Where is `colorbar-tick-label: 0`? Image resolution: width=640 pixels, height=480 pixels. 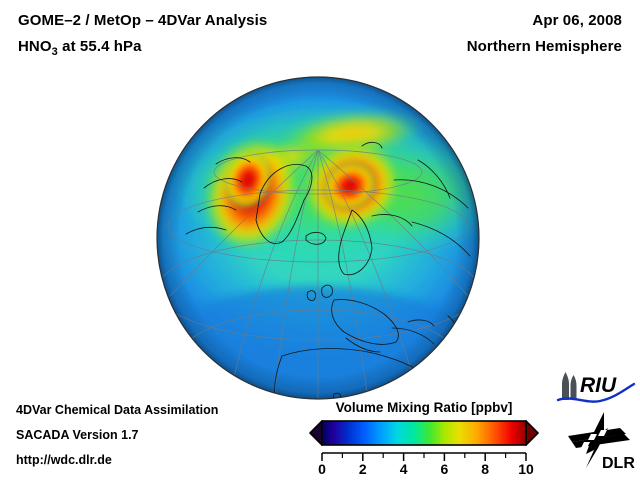
colorbar-tick-label: 0 is located at coordinates (322, 468).